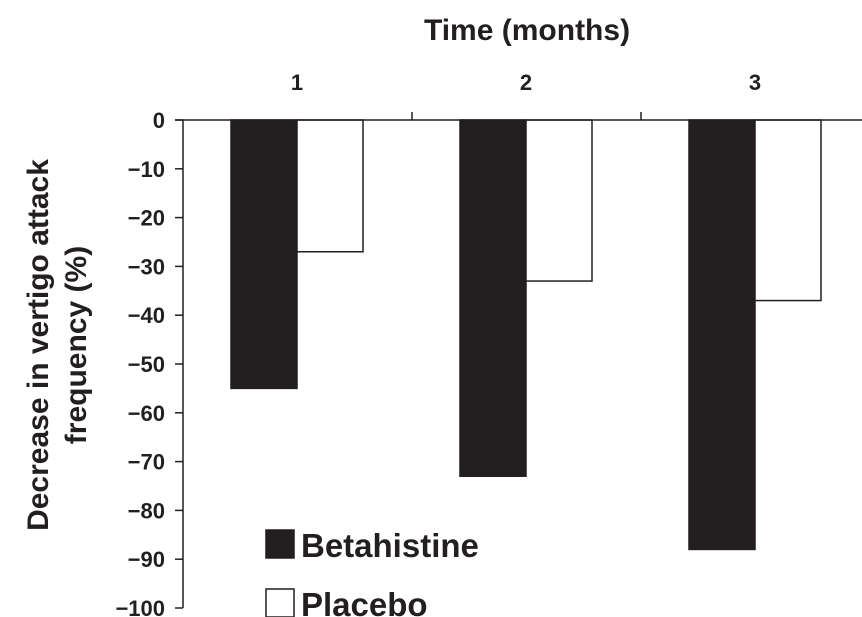 This screenshot has height=617, width=862. I want to click on y-tick-label: −80, so click(146, 510).